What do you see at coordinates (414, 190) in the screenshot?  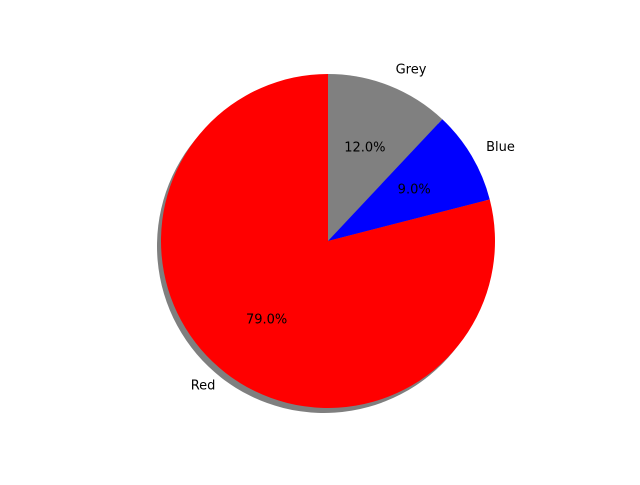 I see `slice-percent-blue: 9.0%` at bounding box center [414, 190].